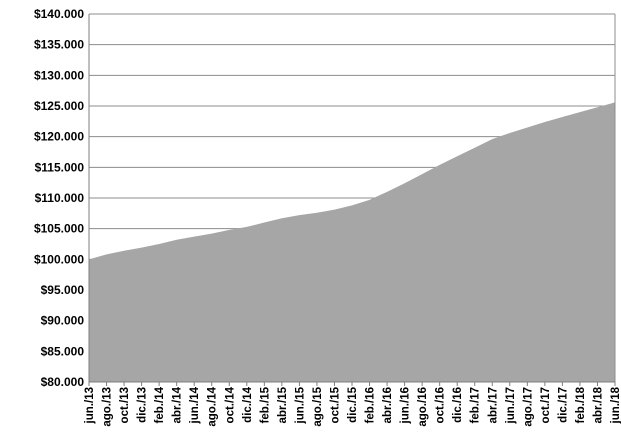  Describe the element at coordinates (63, 351) in the screenshot. I see `y-tick-label: $85.000` at that location.